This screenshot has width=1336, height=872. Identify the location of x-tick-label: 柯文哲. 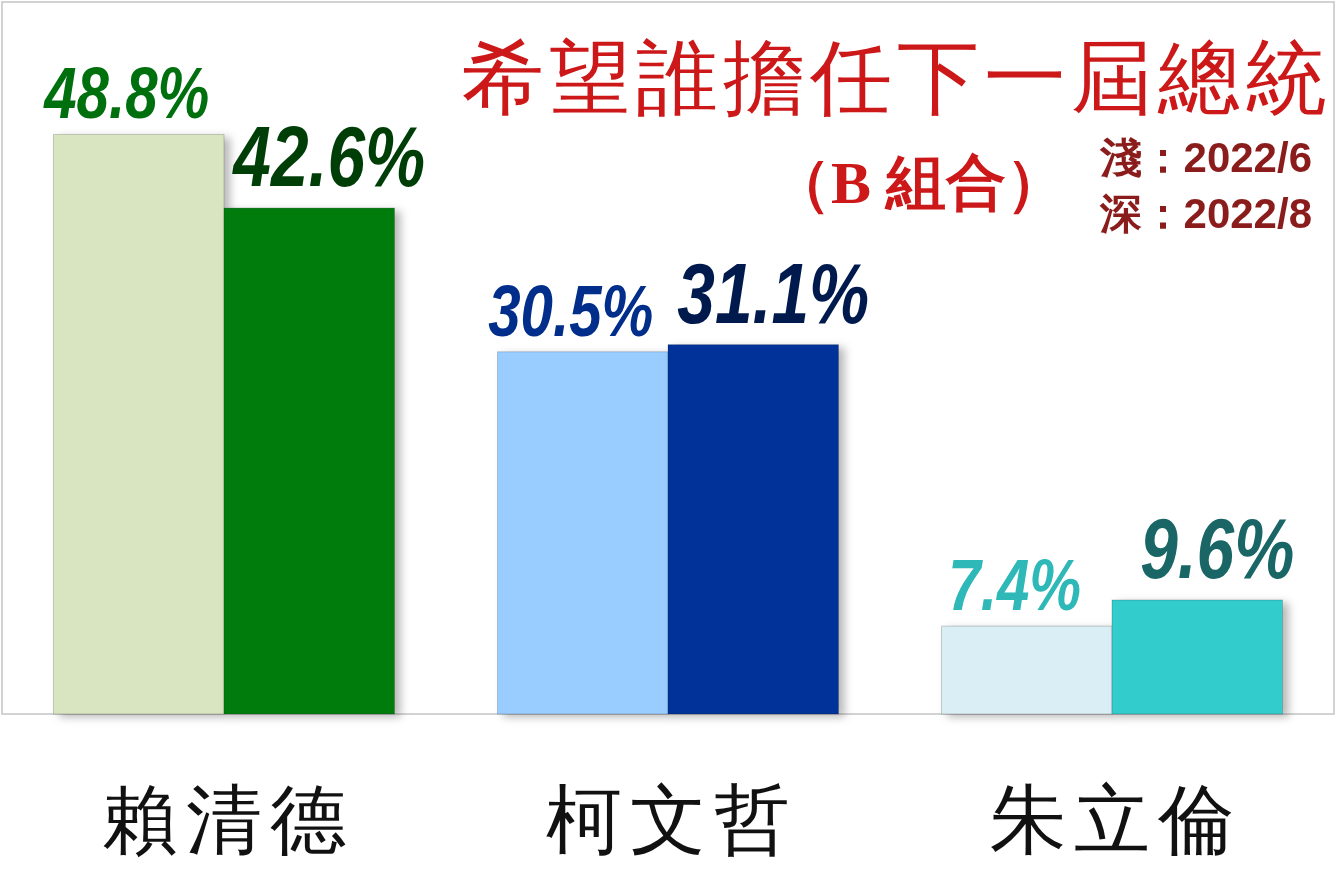
(672, 820).